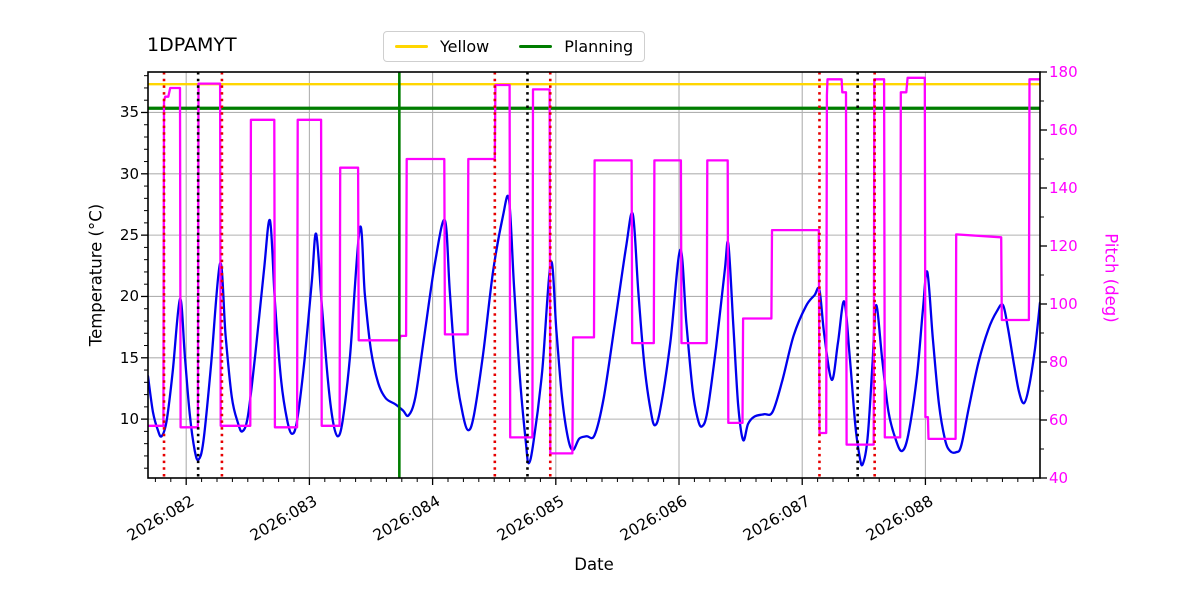 Image resolution: width=1200 pixels, height=600 pixels. I want to click on legend-label-planning: Planning, so click(599, 46).